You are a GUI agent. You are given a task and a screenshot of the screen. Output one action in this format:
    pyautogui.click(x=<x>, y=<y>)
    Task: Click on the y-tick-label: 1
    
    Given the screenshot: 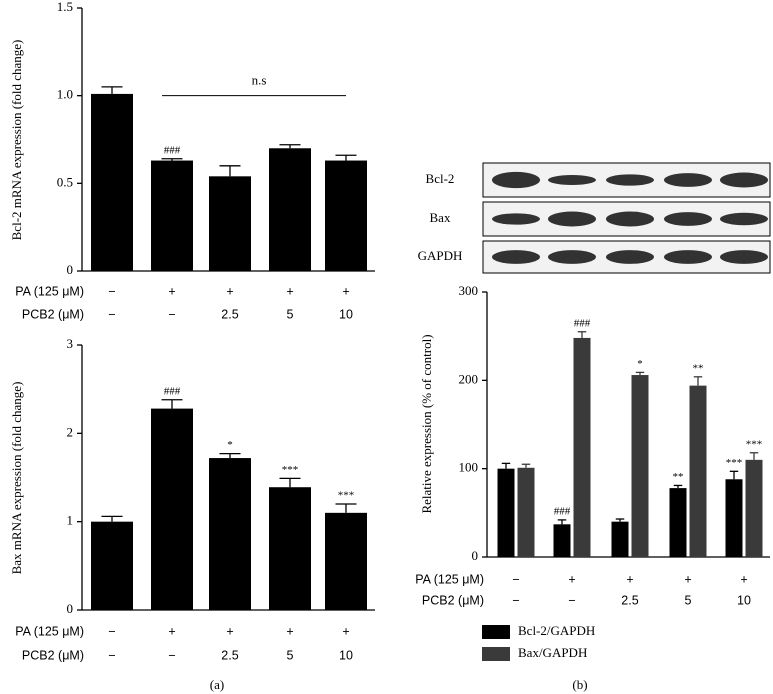 What is the action you would take?
    pyautogui.click(x=70, y=520)
    